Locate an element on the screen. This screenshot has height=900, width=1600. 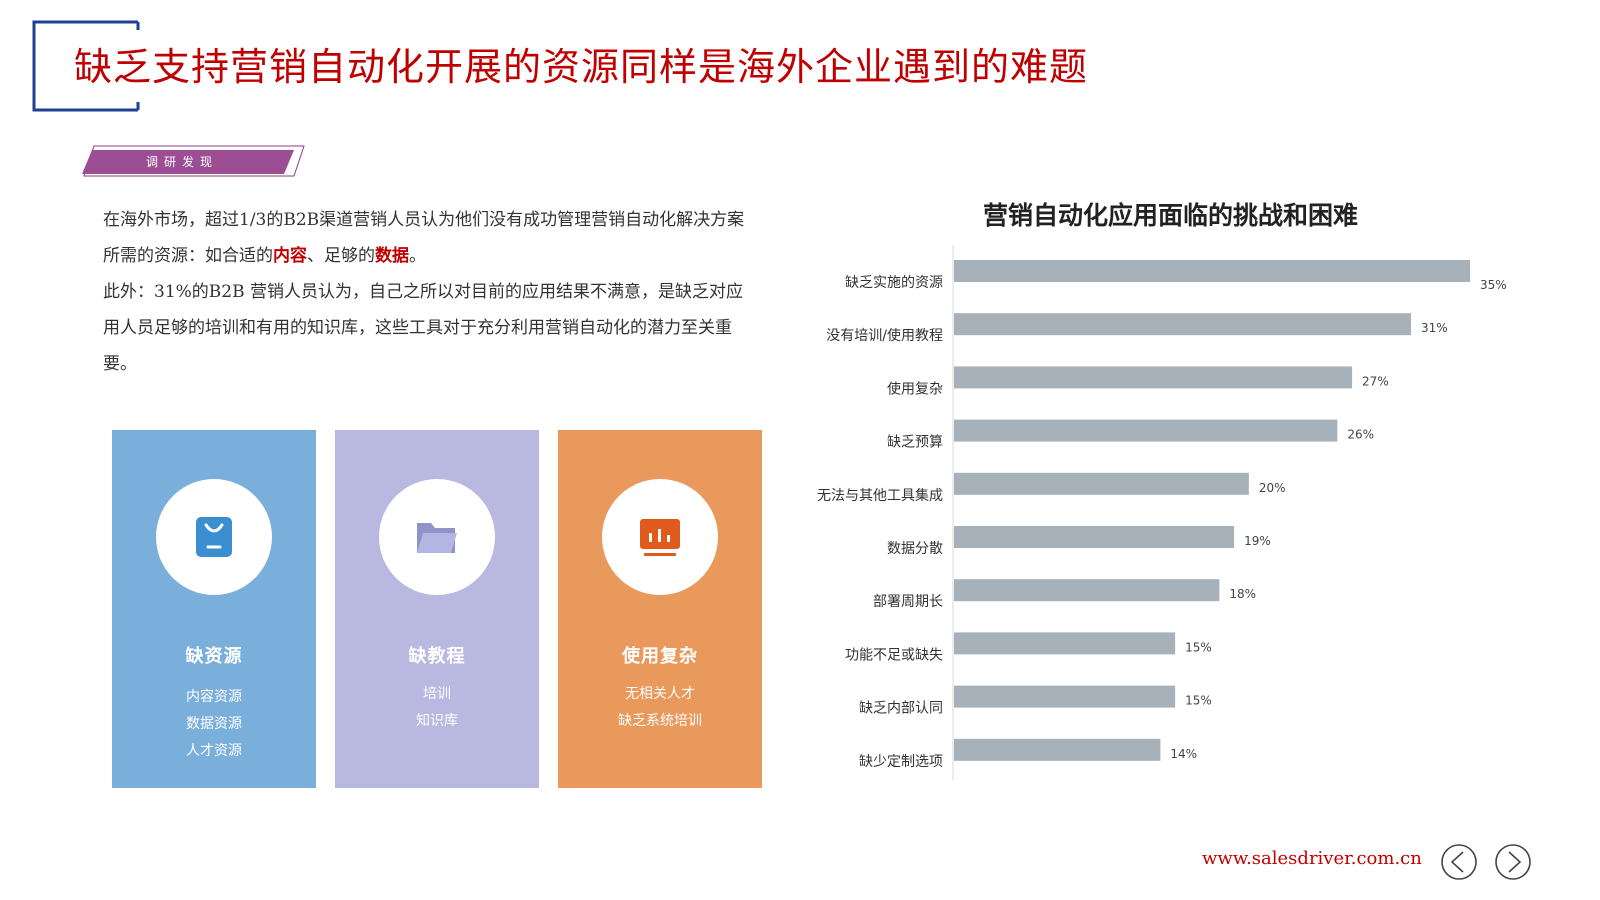
category-label-1: 没有培训/使用教程 is located at coordinates (884, 335).